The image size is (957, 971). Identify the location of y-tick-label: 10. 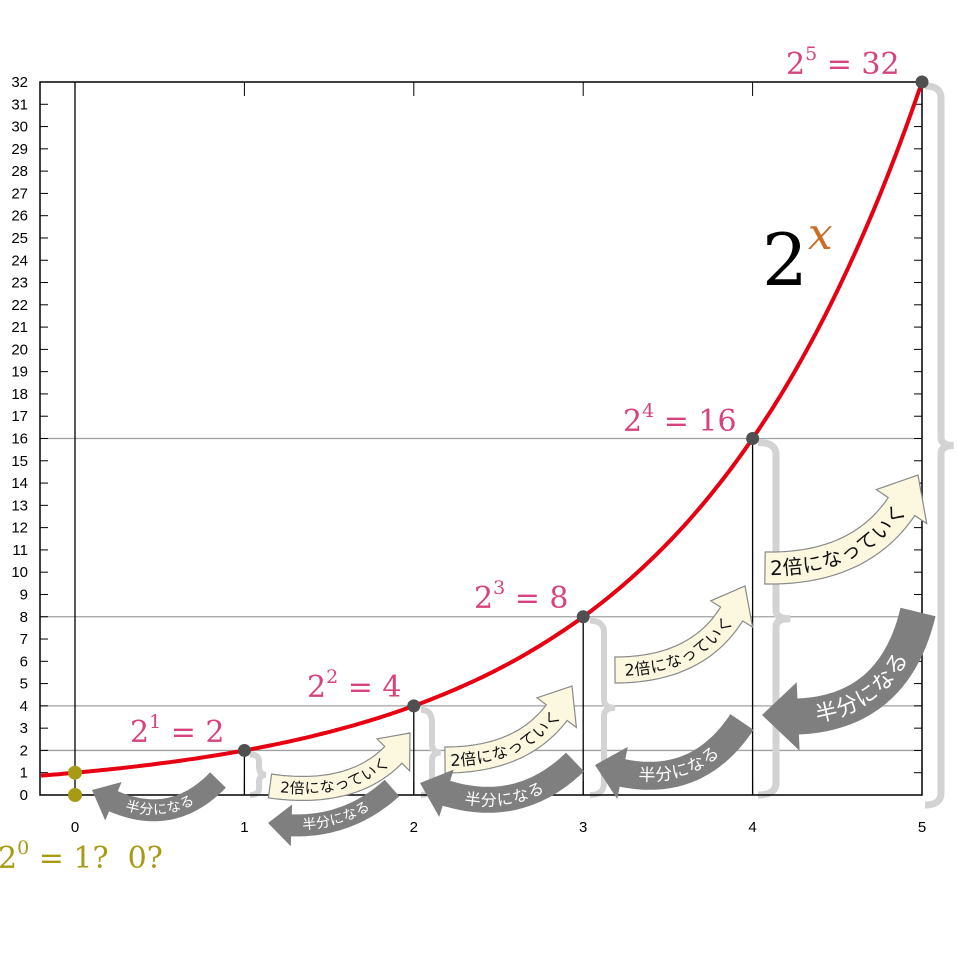
(19, 572).